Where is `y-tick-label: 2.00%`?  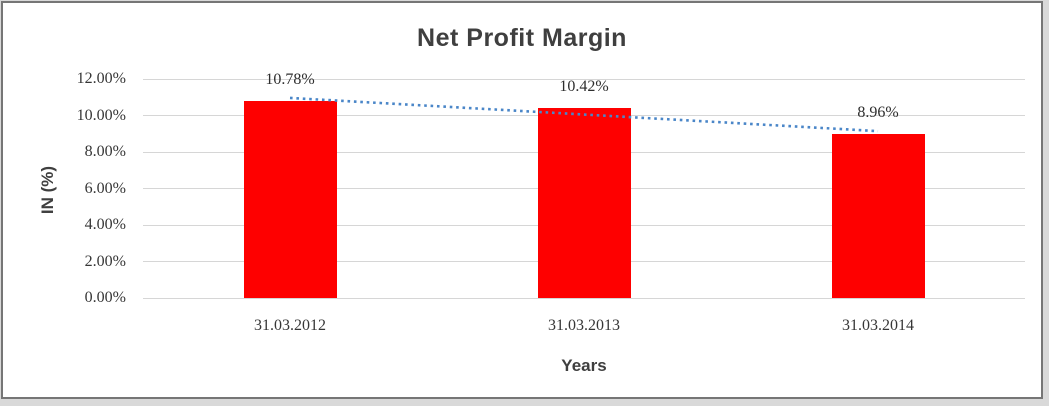 y-tick-label: 2.00% is located at coordinates (105, 261).